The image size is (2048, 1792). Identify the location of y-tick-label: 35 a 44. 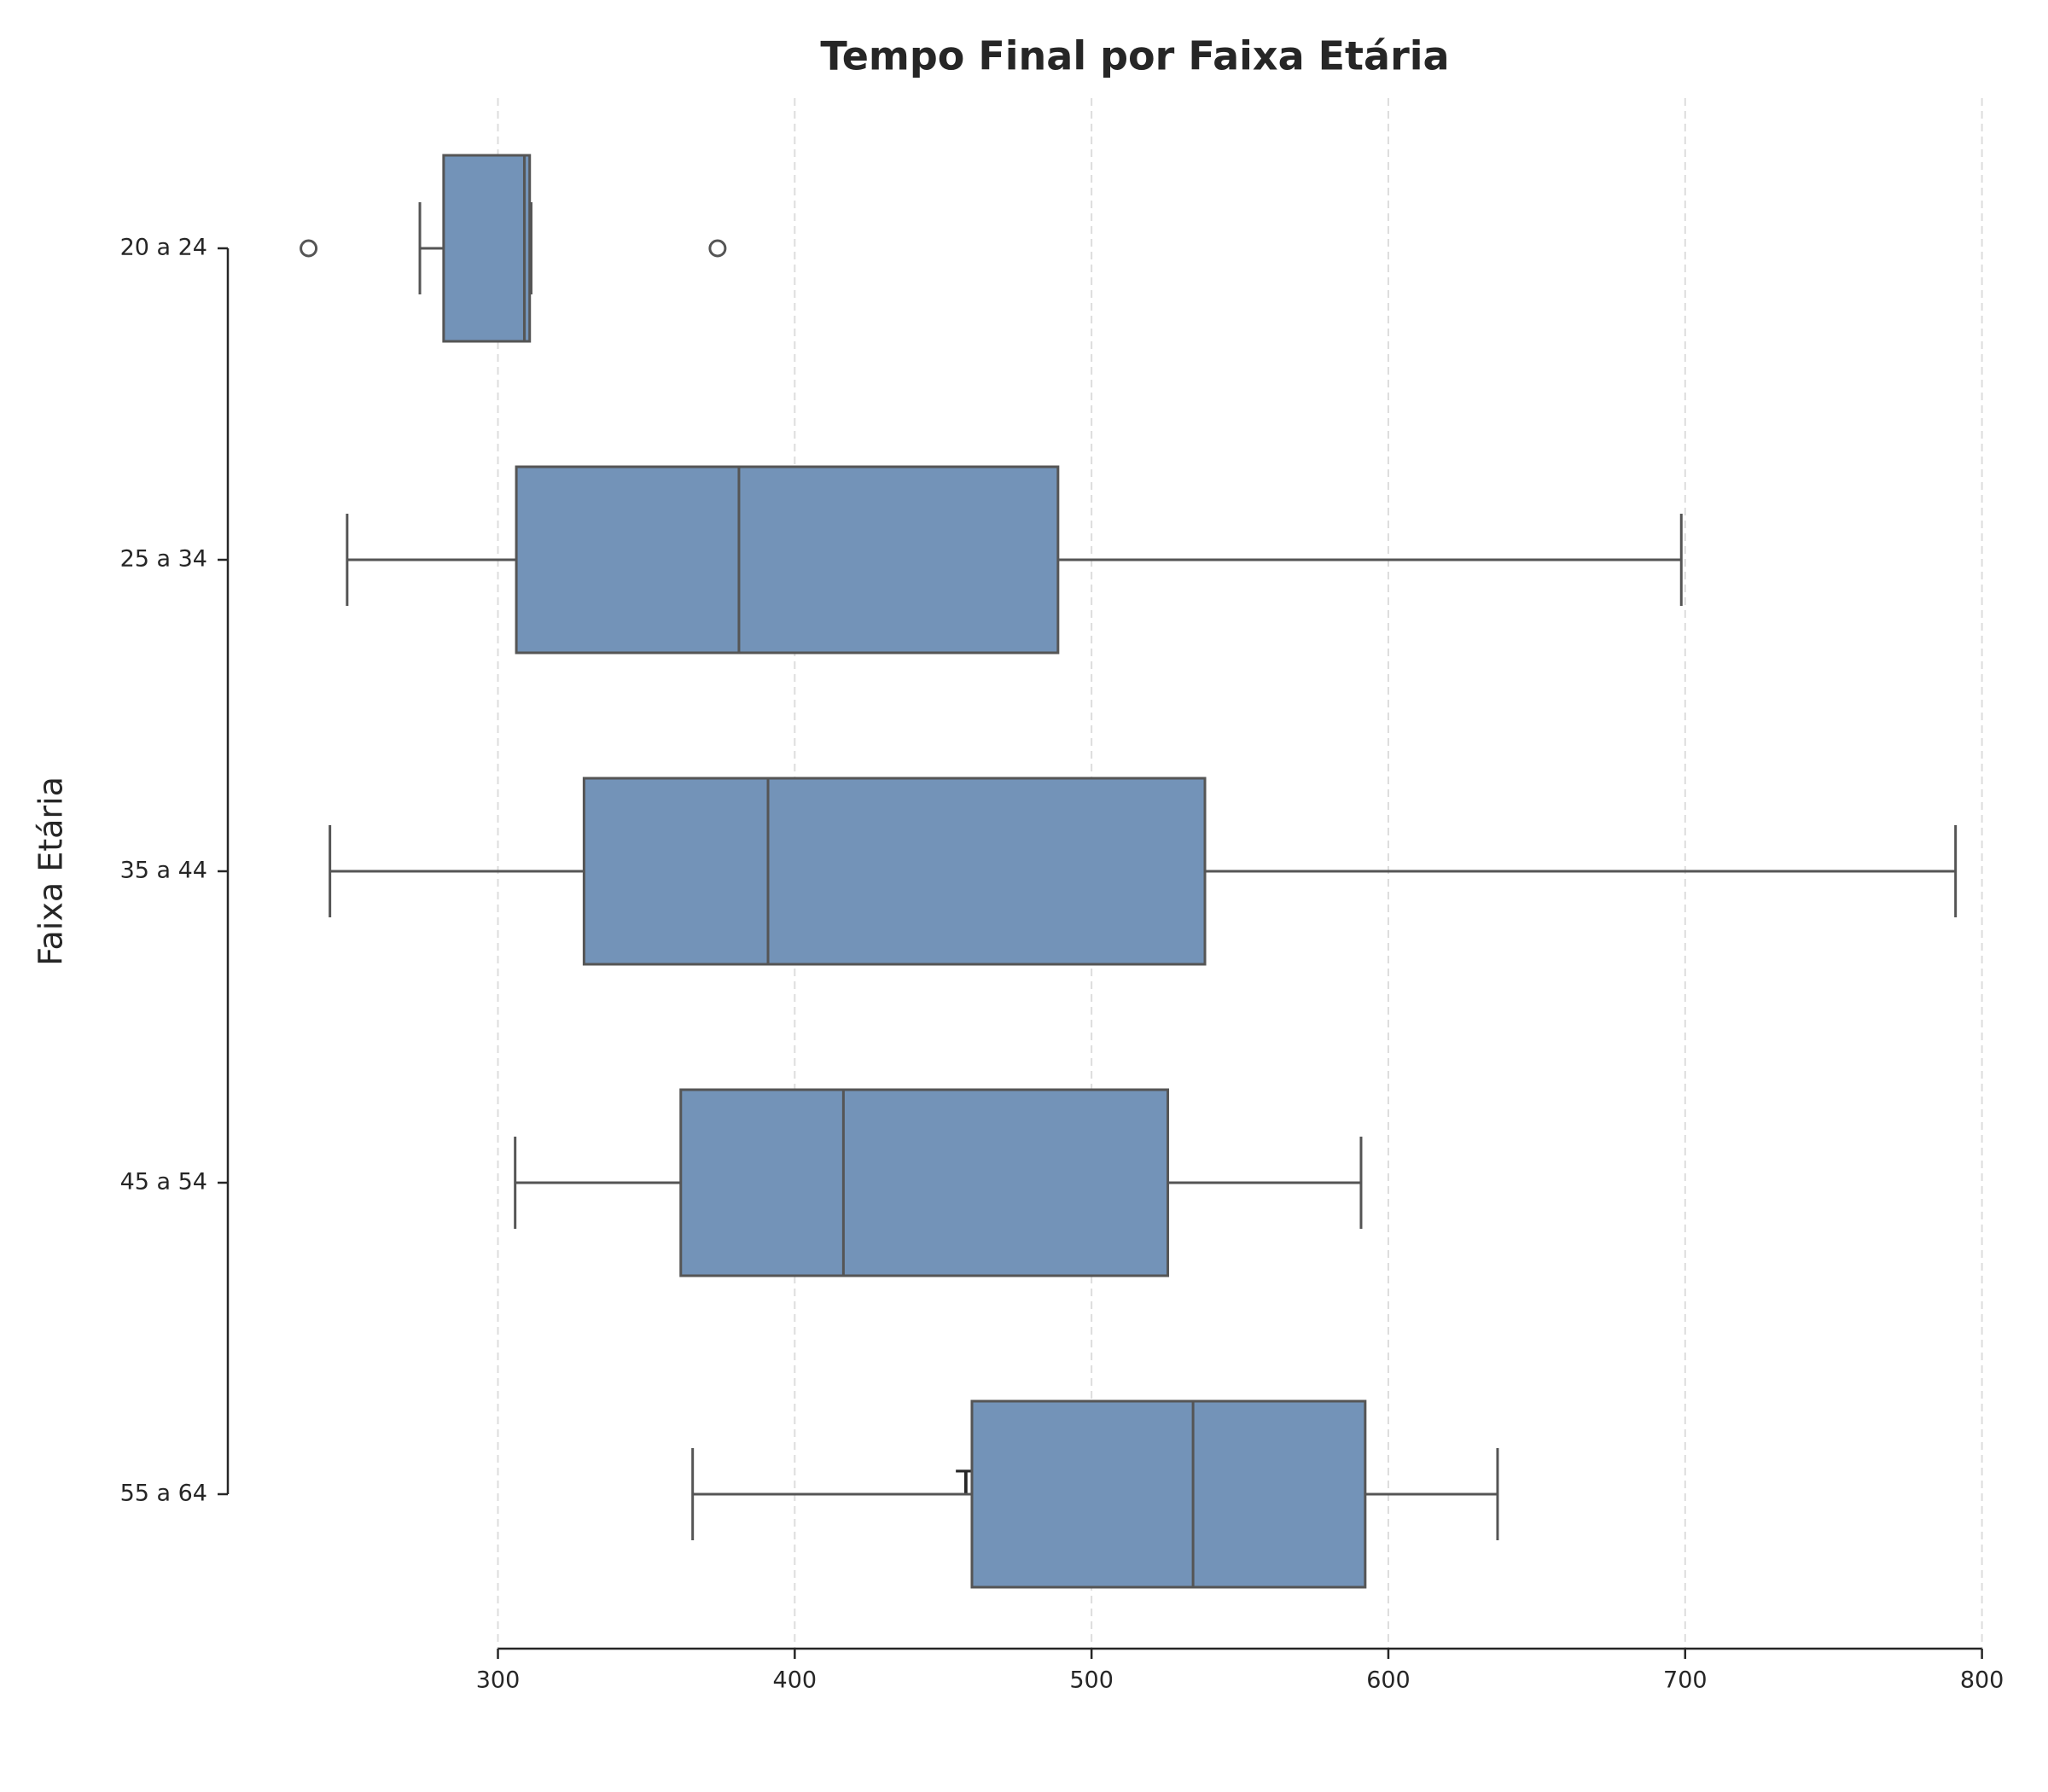
(163, 871).